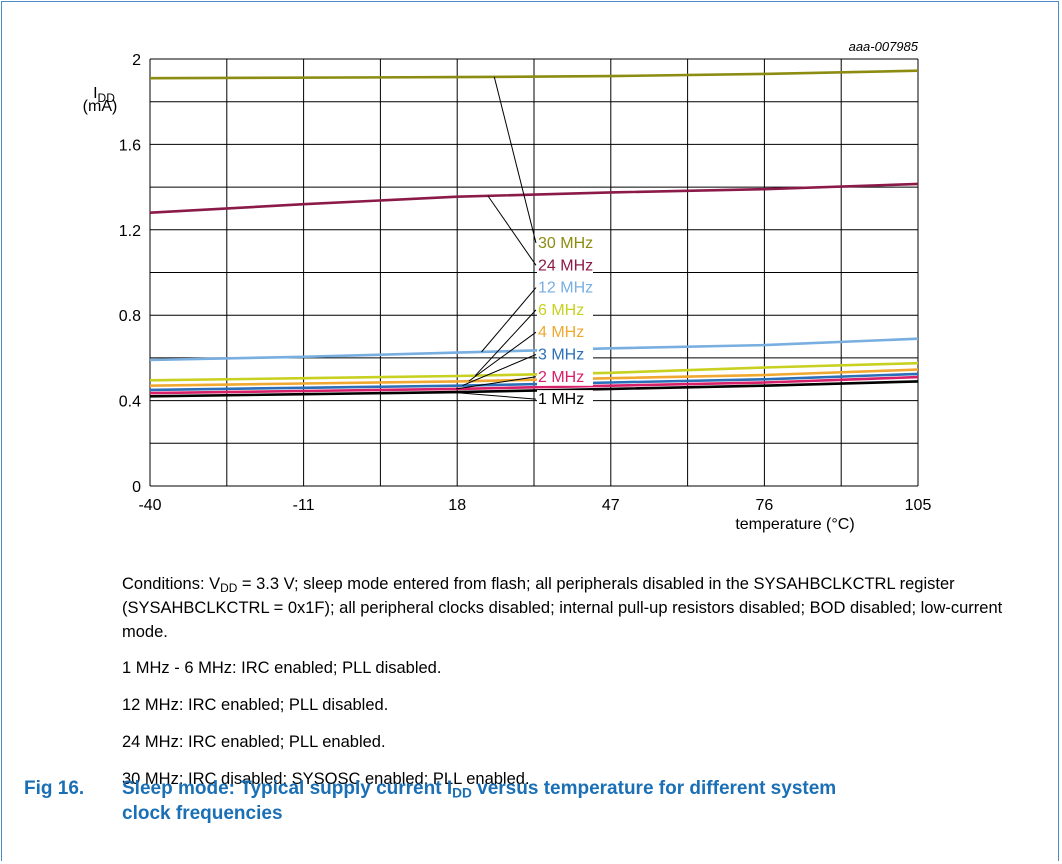 This screenshot has height=864, width=1062. What do you see at coordinates (136, 60) in the screenshot?
I see `y-tick-label: 2` at bounding box center [136, 60].